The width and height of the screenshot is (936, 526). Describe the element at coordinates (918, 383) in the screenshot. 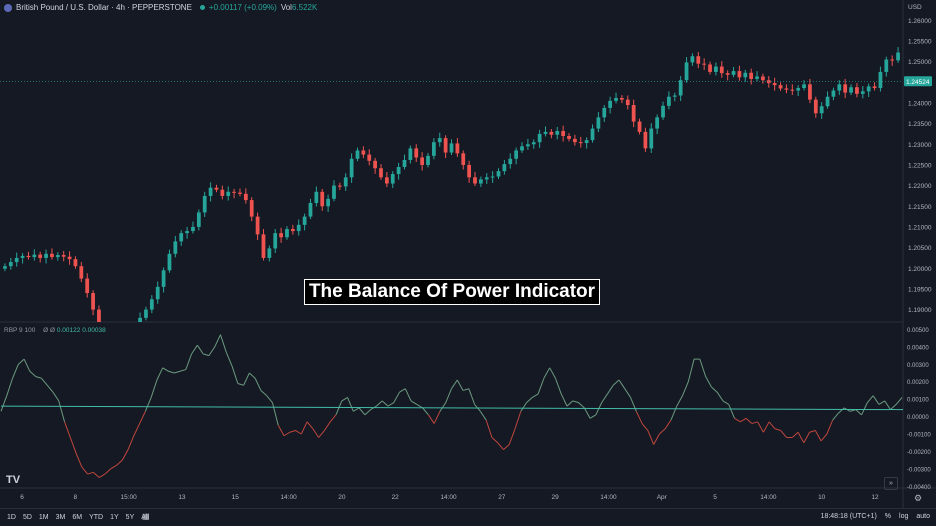

I see `osc-tick-label: 0.00200` at that location.